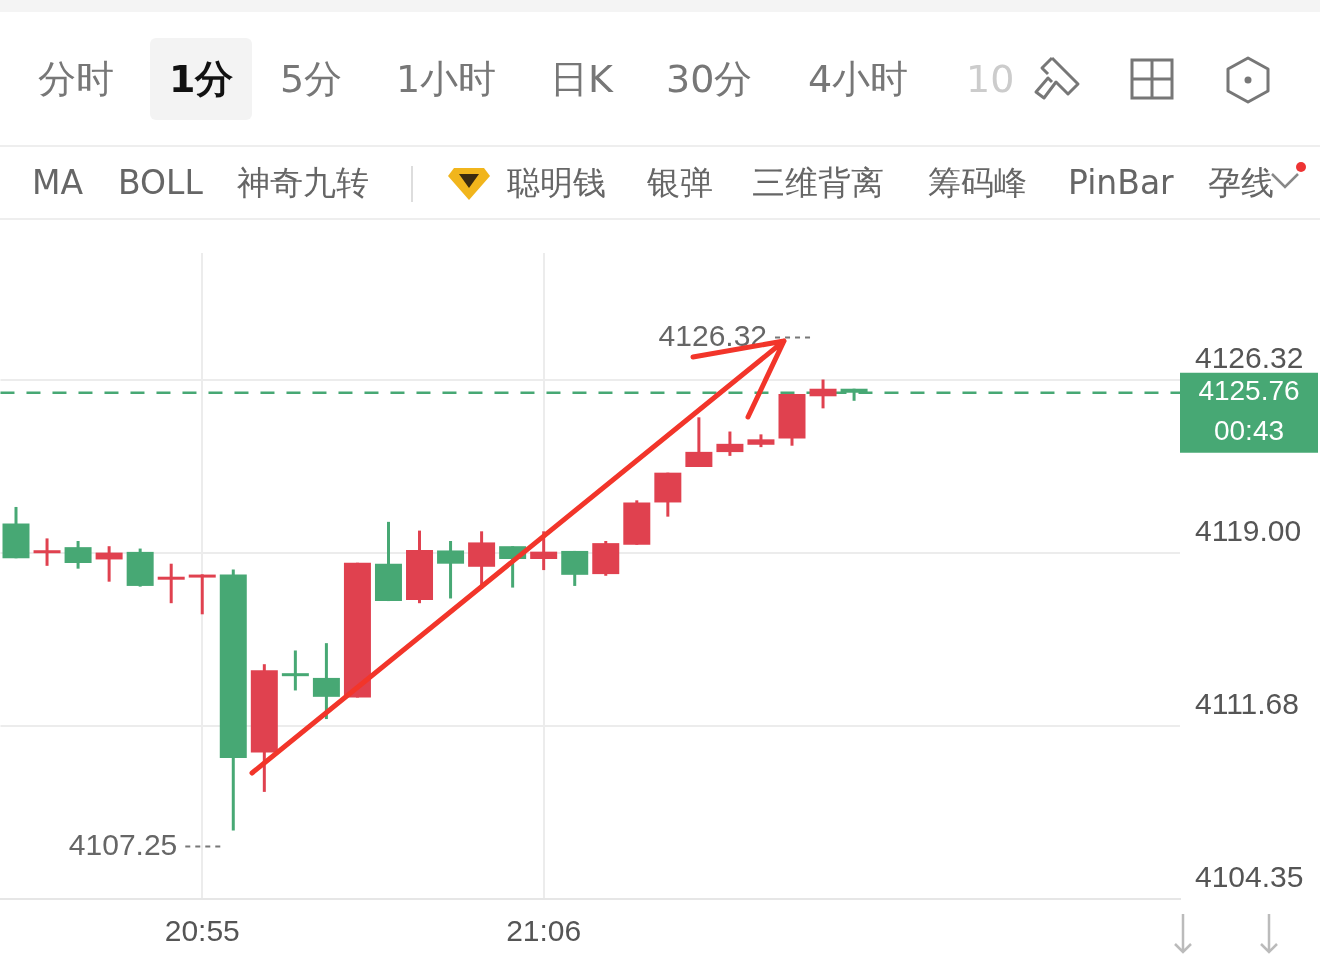 Image resolution: width=1320 pixels, height=956 pixels. What do you see at coordinates (1241, 183) in the screenshot?
I see `text: 孕线` at bounding box center [1241, 183].